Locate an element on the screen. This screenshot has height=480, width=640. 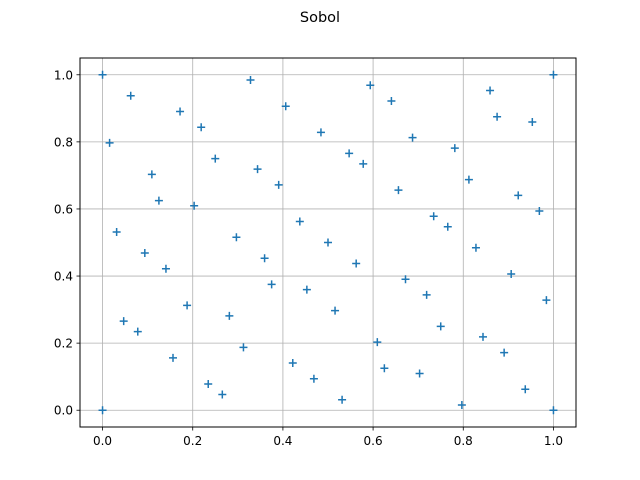
y-tick-label: 0.0 is located at coordinates (63, 411).